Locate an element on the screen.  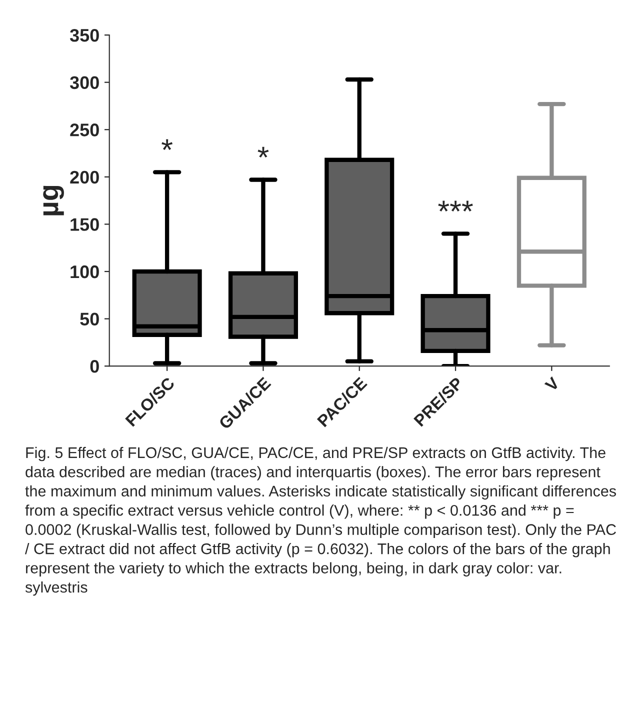
y-tick-label: 150 is located at coordinates (84, 224).